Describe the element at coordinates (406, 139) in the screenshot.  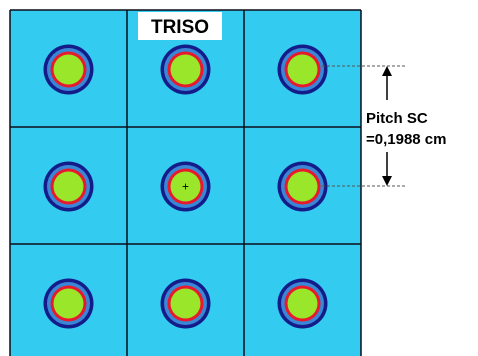
I see `pitch-label-line2: =0,1988 cm` at that location.